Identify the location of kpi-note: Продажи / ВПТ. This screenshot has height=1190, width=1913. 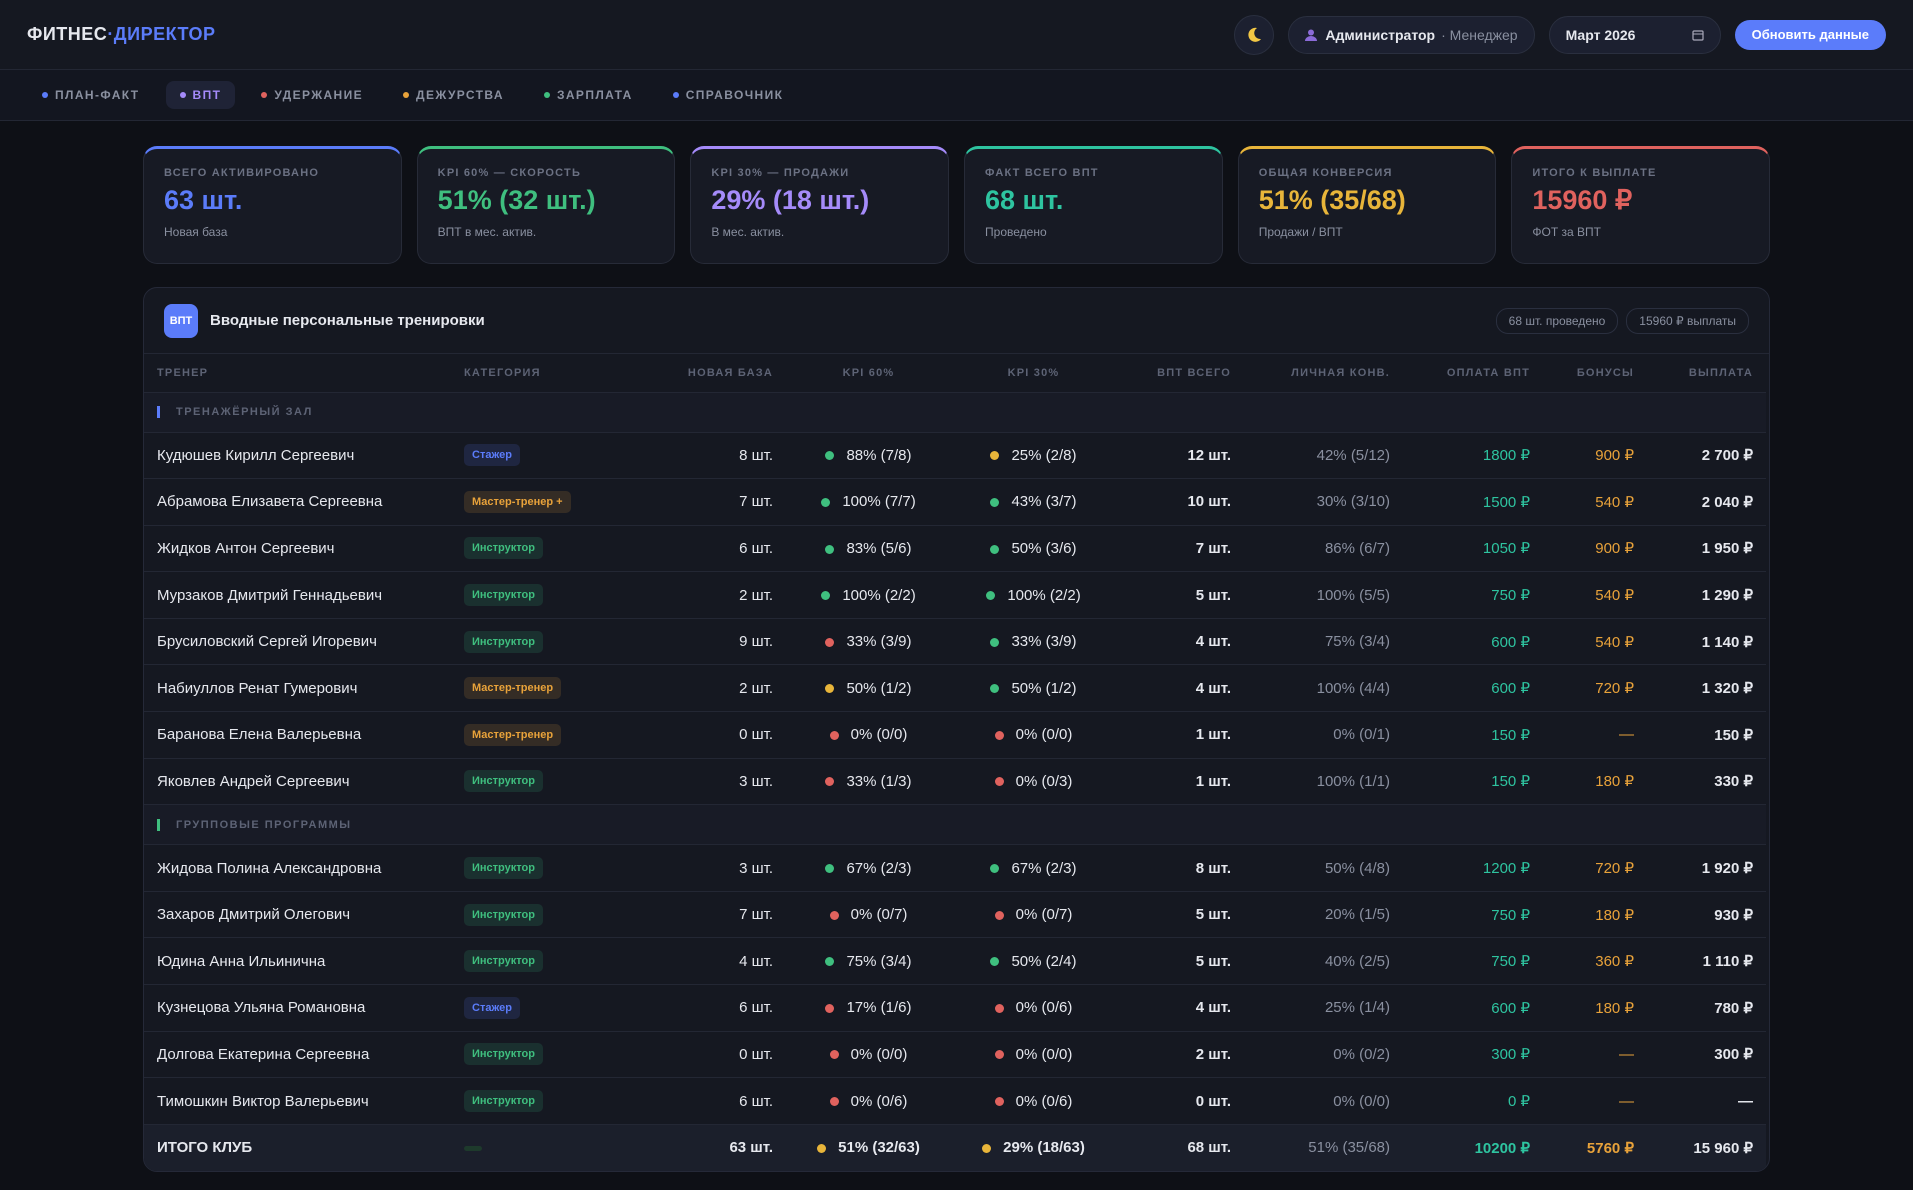
(1300, 232).